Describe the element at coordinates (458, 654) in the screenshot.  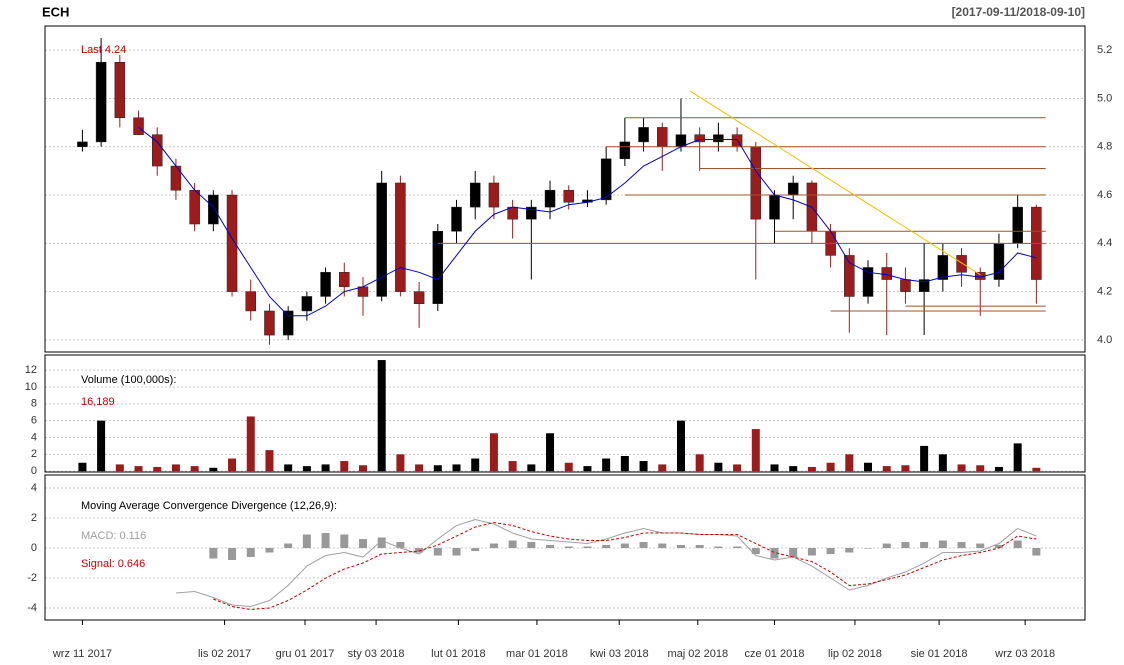
I see `x-tick-label: lut 01 2018` at that location.